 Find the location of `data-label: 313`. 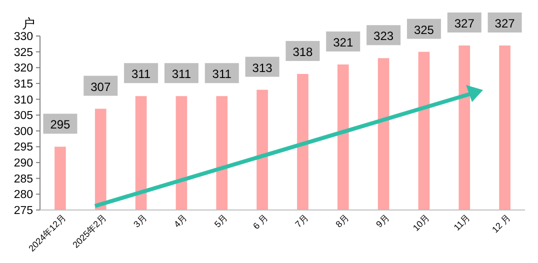

data-label: 313 is located at coordinates (262, 67).